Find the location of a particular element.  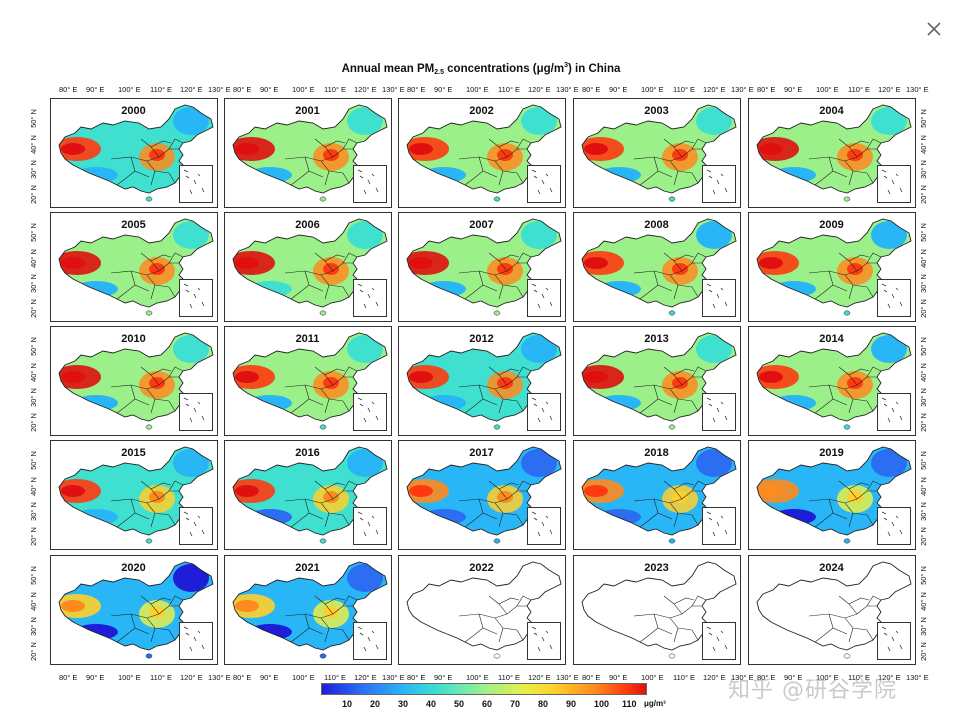

year-label: 2001 is located at coordinates (307, 111).